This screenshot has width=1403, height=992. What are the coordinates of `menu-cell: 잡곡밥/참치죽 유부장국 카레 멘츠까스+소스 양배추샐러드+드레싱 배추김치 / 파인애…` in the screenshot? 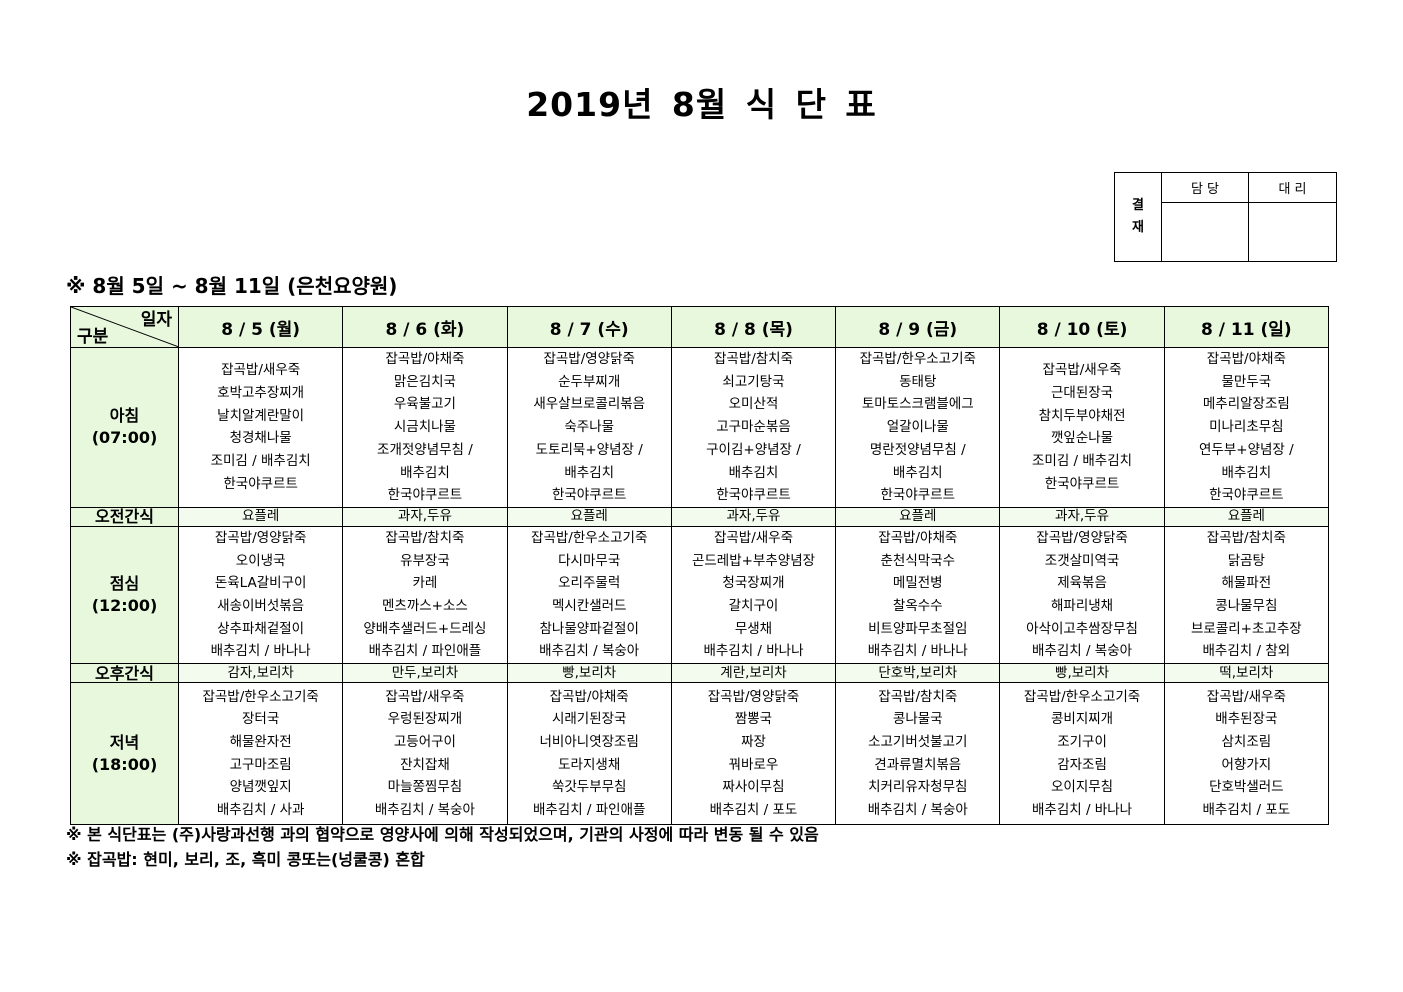 It's located at (425, 595).